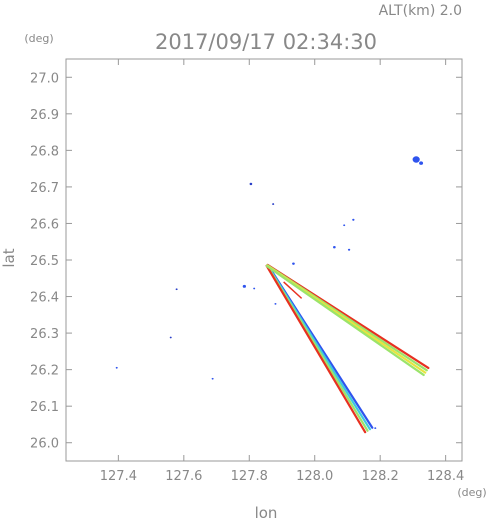 The image size is (491, 521). Describe the element at coordinates (118, 476) in the screenshot. I see `x-tick-label: 127.4` at that location.